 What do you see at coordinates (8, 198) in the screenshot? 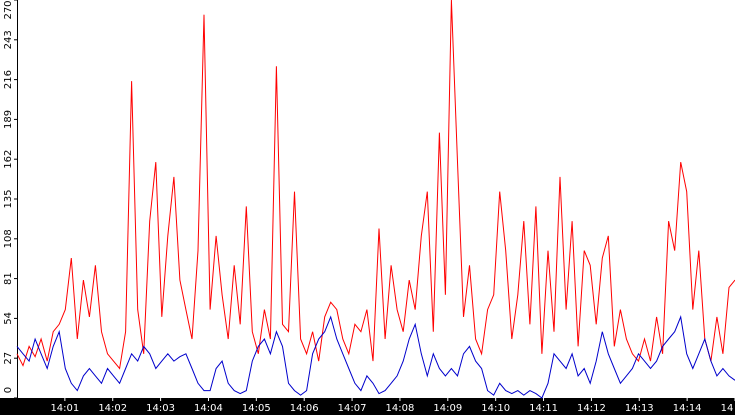
I see `y-tick-label: 135` at bounding box center [8, 198].